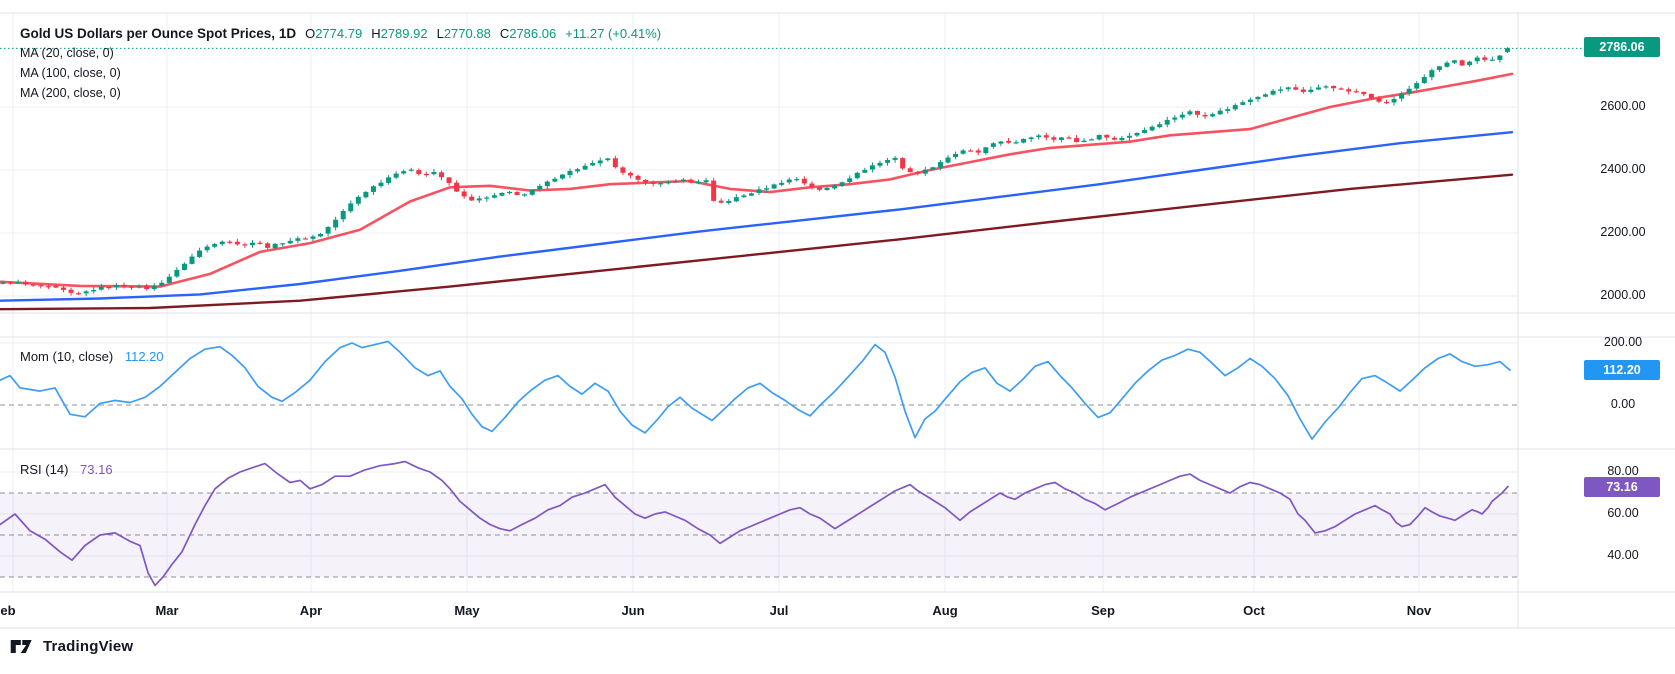 The image size is (1675, 674). What do you see at coordinates (1623, 555) in the screenshot?
I see `rsi-axis-label: 40.00` at bounding box center [1623, 555].